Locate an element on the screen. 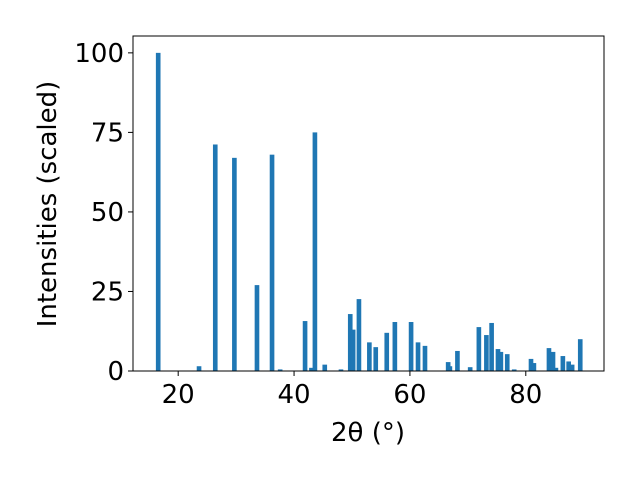 This screenshot has width=640, height=480. x-tick-label: 60 is located at coordinates (409, 395).